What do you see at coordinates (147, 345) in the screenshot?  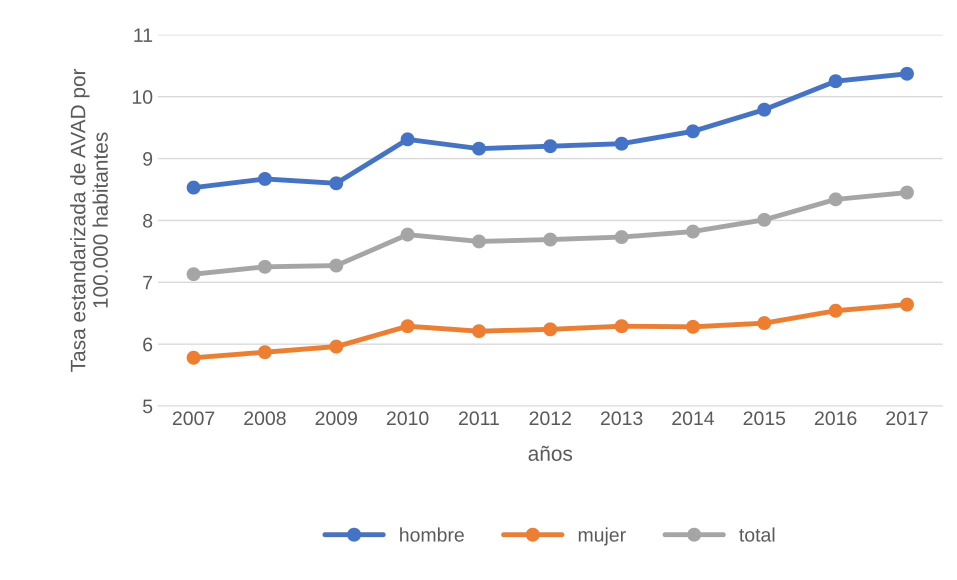 I see `y-tick-label: 6` at bounding box center [147, 345].